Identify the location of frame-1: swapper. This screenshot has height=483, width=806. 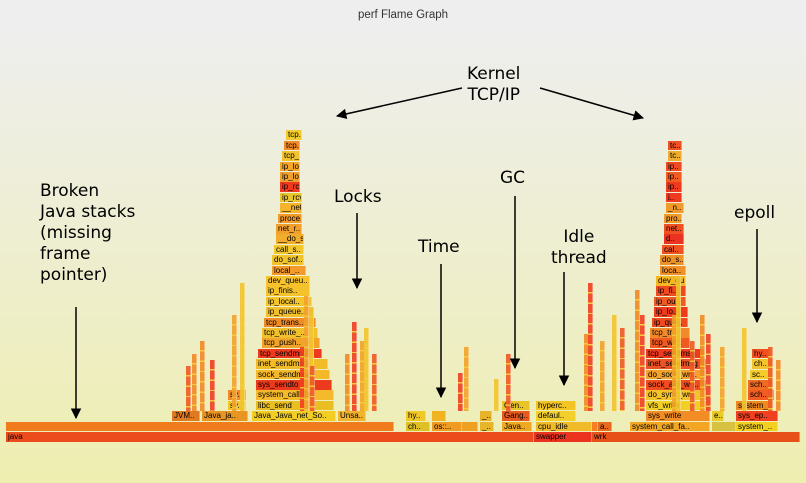
(563, 437).